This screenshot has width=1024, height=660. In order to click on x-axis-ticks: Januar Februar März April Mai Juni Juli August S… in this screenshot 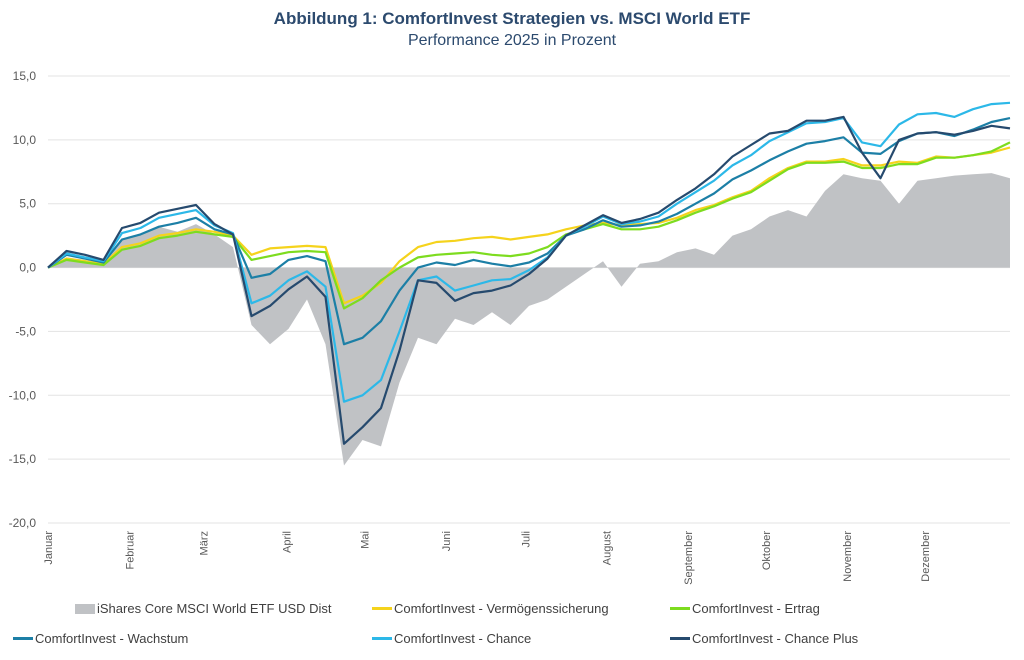, I will do `click(487, 558)`.